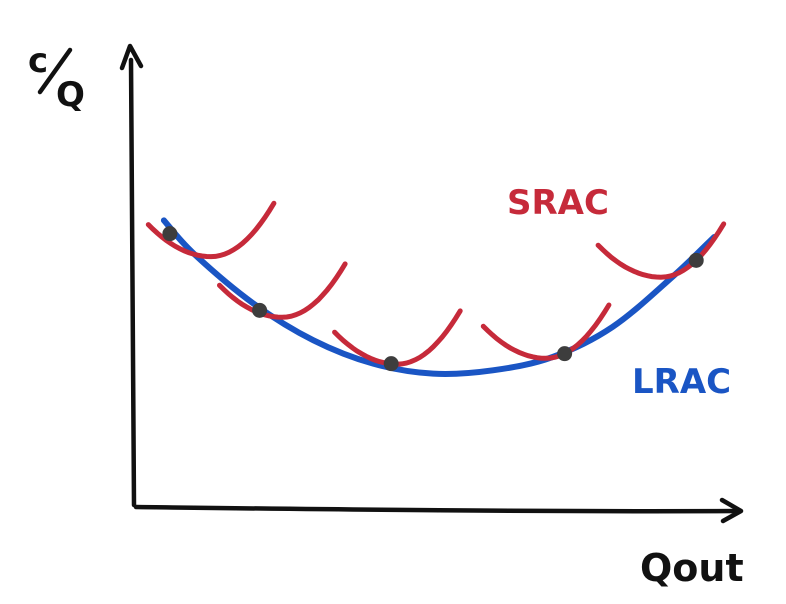 This screenshot has width=786, height=604. What do you see at coordinates (55, 71) in the screenshot?
I see `y-axis-label-slash` at bounding box center [55, 71].